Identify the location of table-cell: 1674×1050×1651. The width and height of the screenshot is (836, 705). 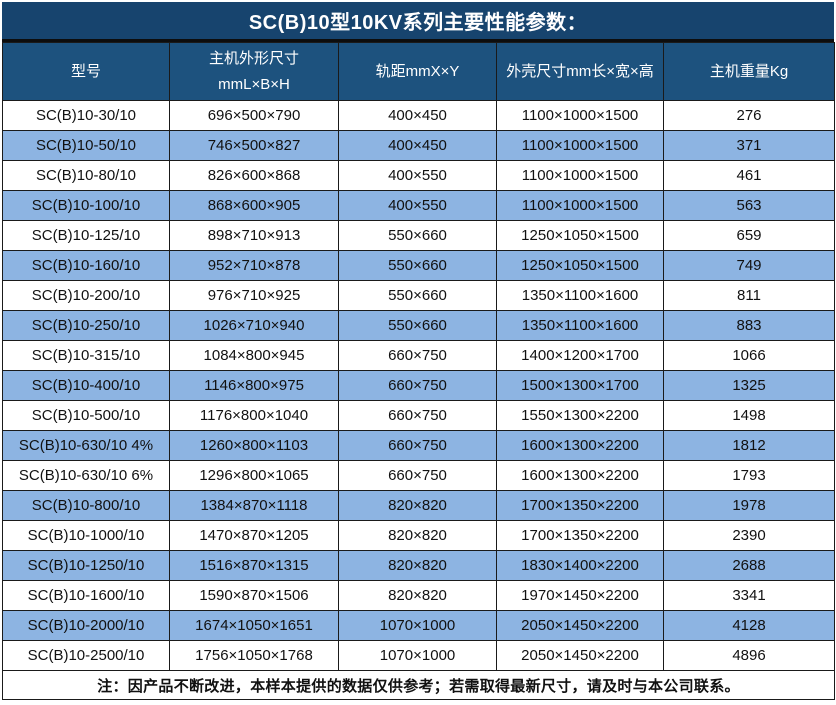
(254, 625).